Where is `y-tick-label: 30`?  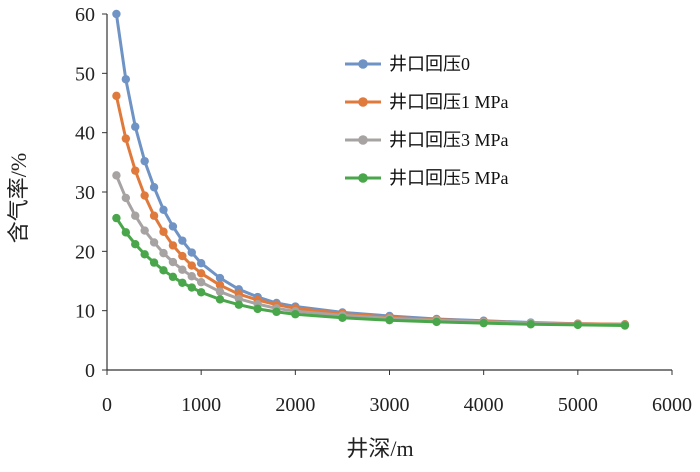 y-tick-label: 30 is located at coordinates (85, 193).